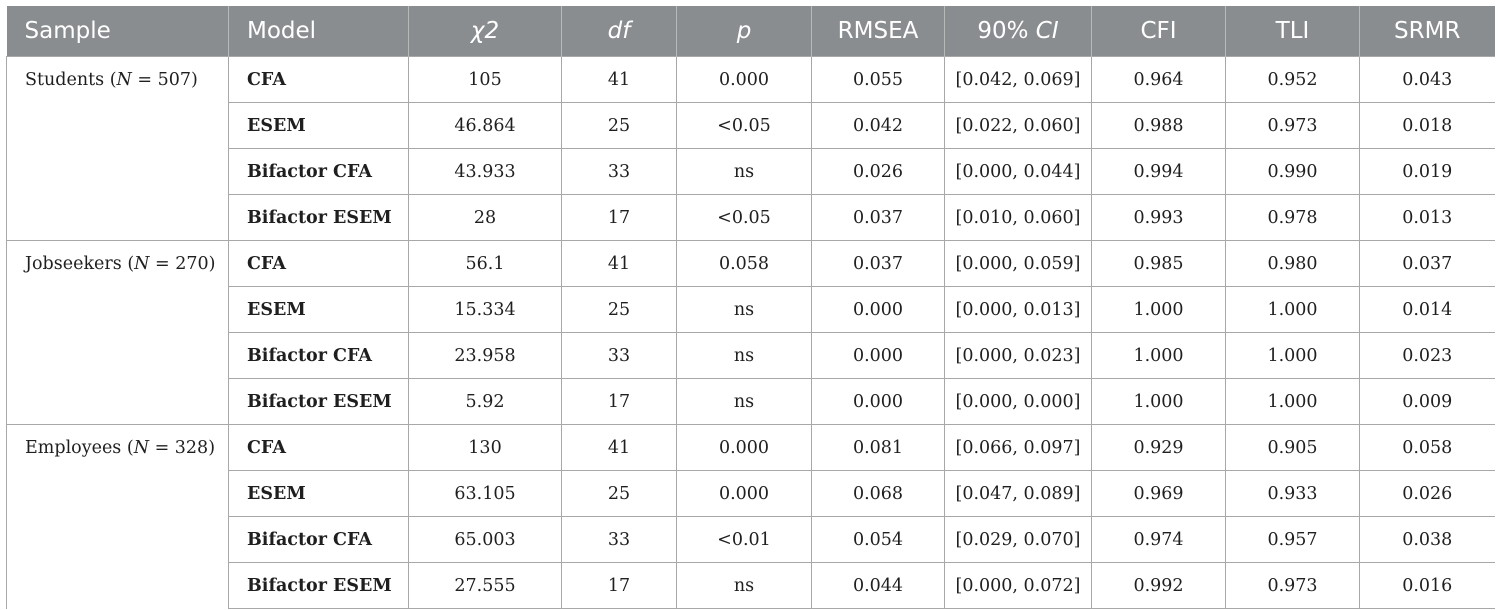  What do you see at coordinates (1158, 171) in the screenshot?
I see `cfi-cell: 0.994` at bounding box center [1158, 171].